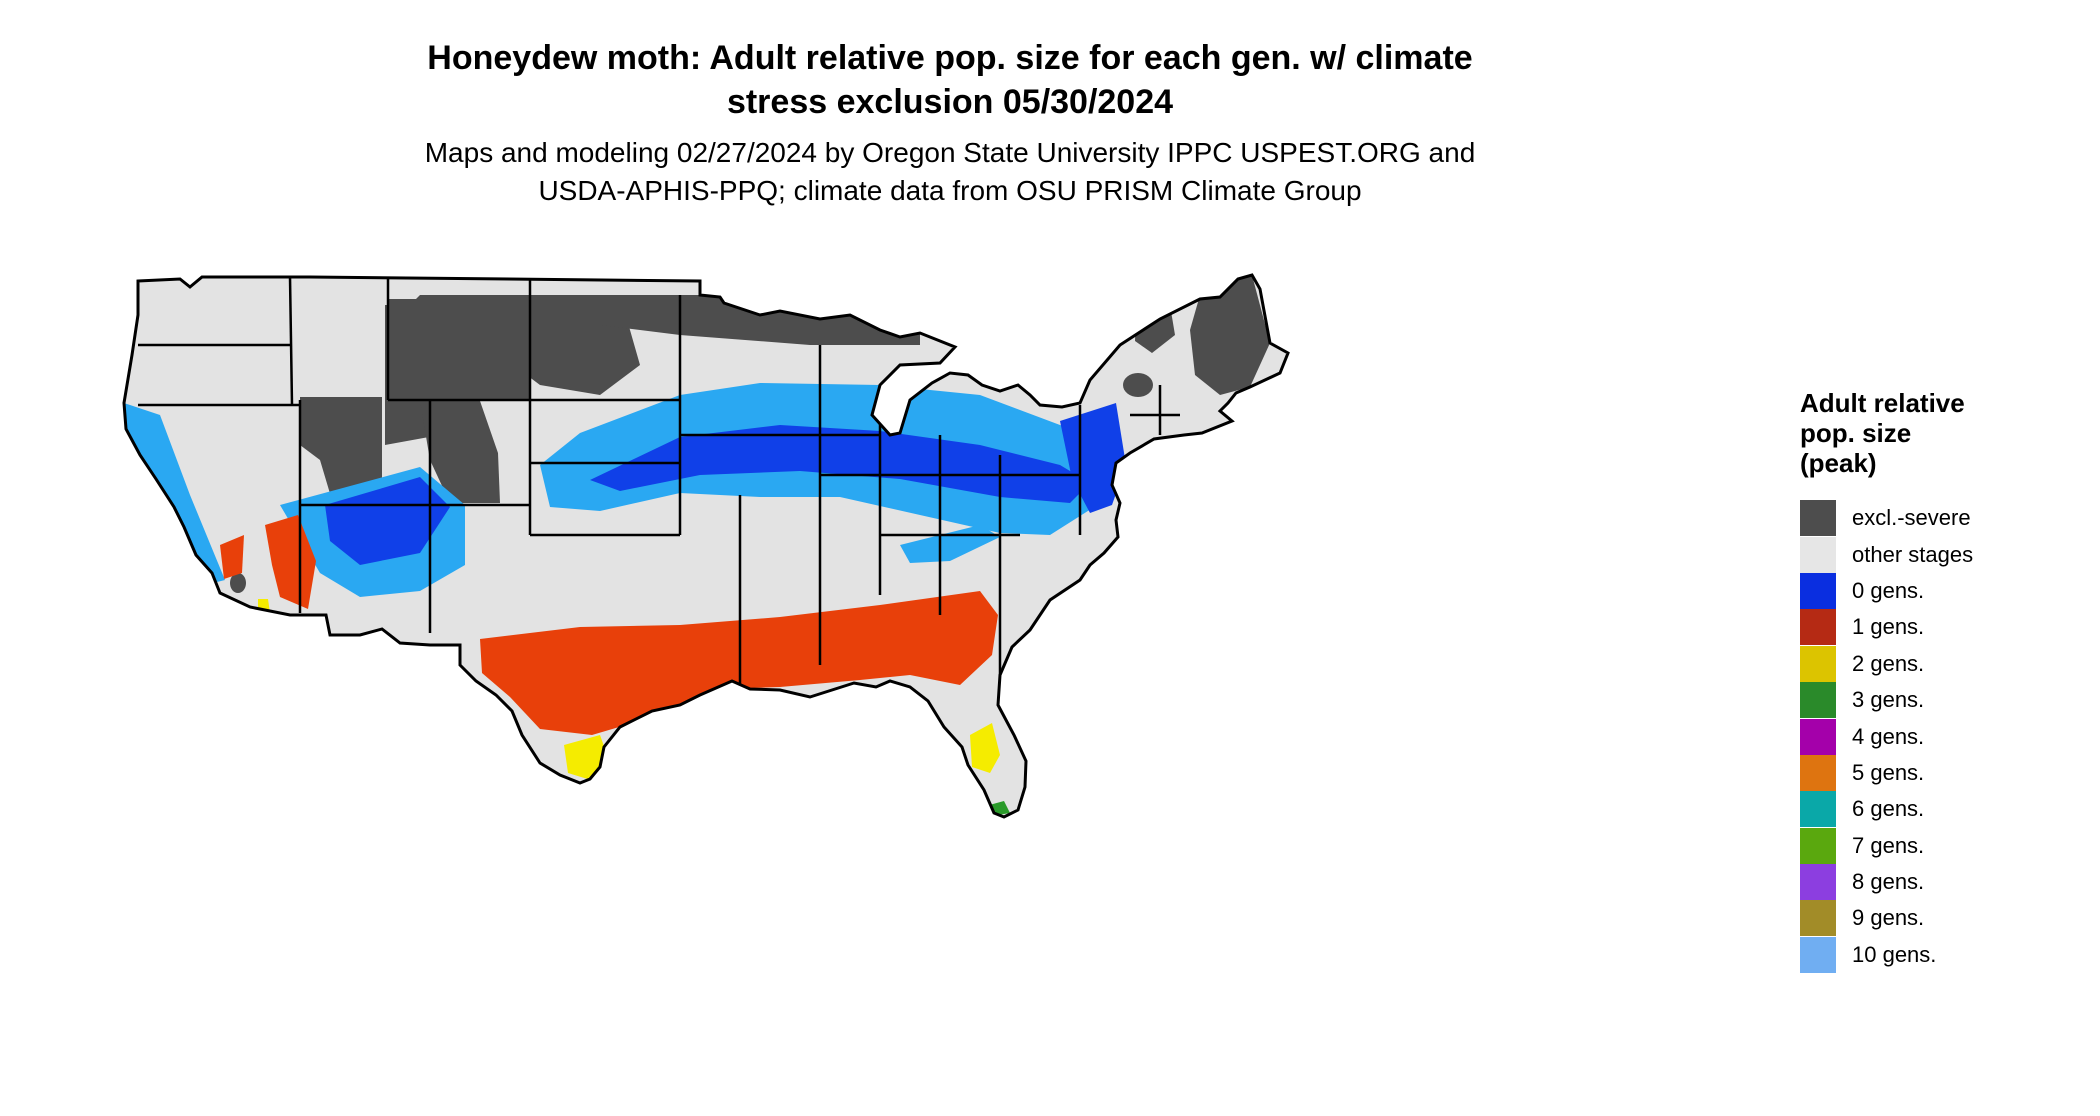  What do you see at coordinates (213, 277) in the screenshot?
I see `zero-gen-zone-washington` at bounding box center [213, 277].